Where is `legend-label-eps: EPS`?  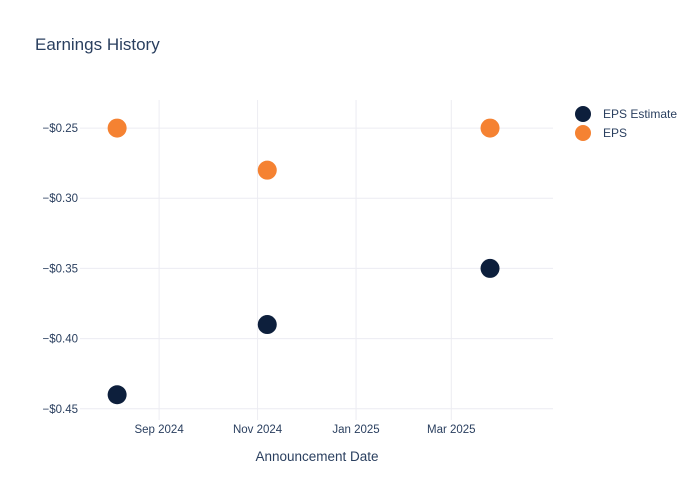
legend-label-eps: EPS is located at coordinates (615, 133).